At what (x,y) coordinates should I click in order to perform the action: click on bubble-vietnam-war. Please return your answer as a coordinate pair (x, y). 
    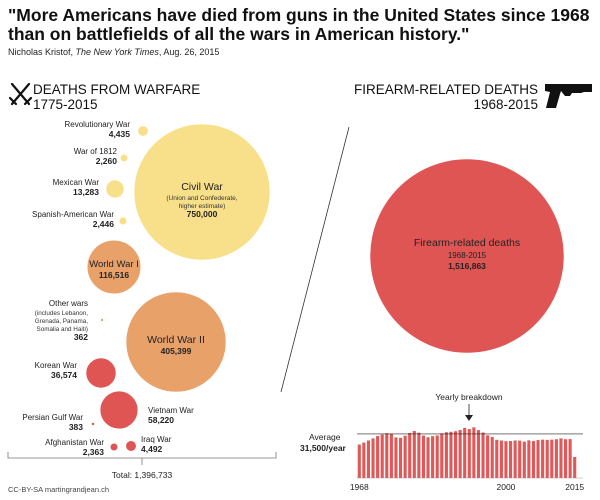
    Looking at the image, I should click on (119, 410).